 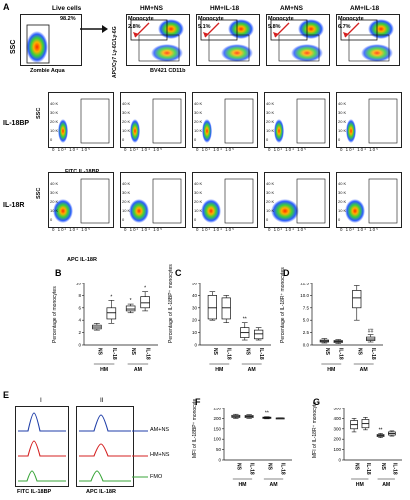 I want to click on box-G-2: **, so click(x=380, y=432).